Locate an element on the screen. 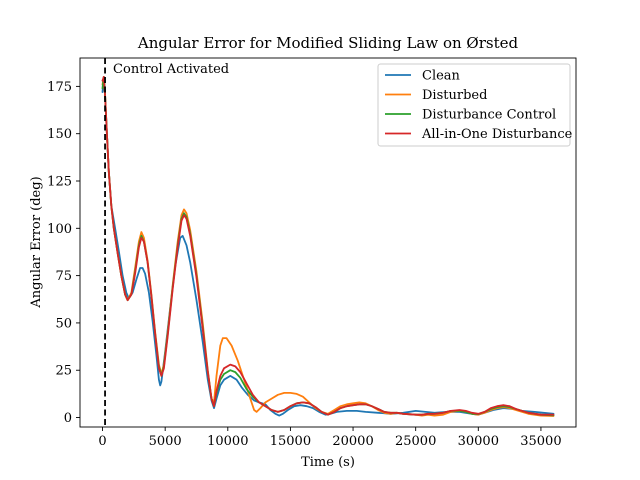  legend-label-2: Disturbance Control is located at coordinates (489, 115).